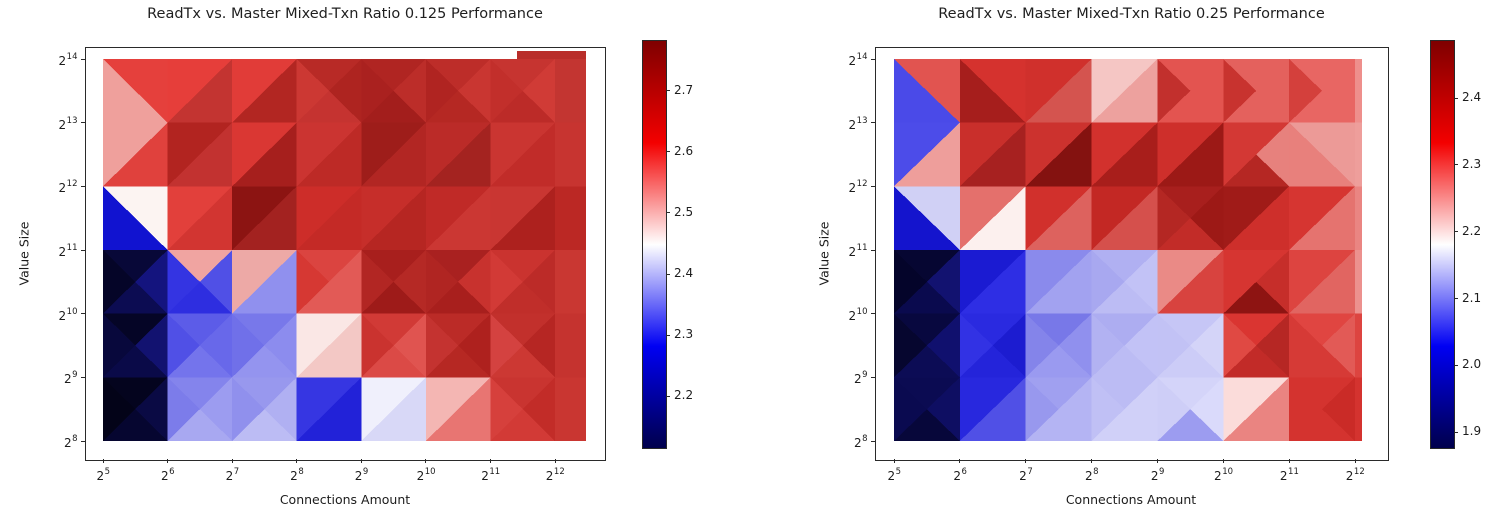 This screenshot has width=1500, height=526. What do you see at coordinates (858, 60) in the screenshot?
I see `y-tick-label: 214` at bounding box center [858, 60].